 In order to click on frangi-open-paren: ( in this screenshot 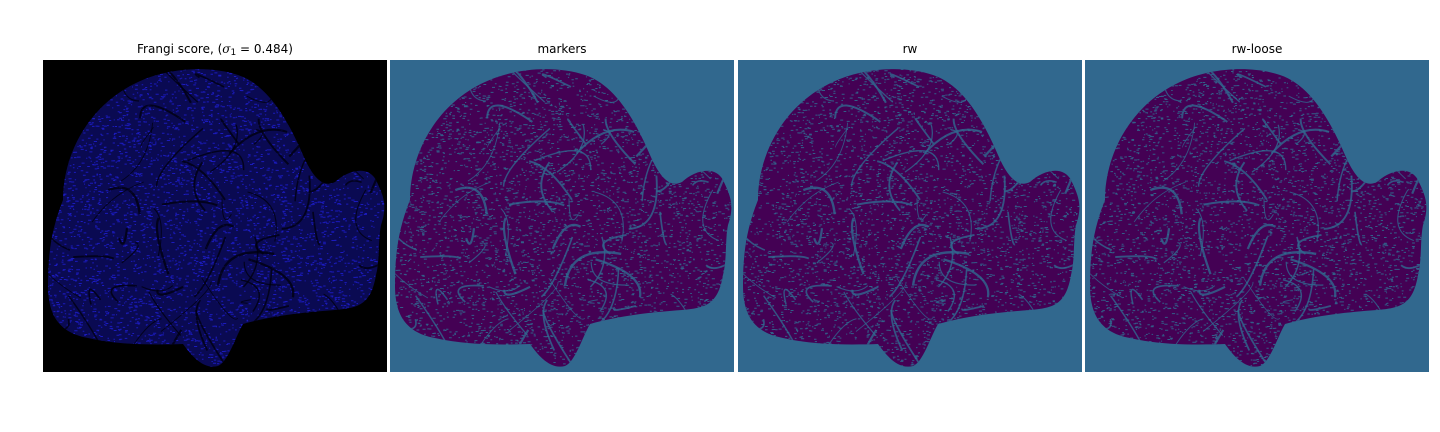, I will do `click(220, 49)`.